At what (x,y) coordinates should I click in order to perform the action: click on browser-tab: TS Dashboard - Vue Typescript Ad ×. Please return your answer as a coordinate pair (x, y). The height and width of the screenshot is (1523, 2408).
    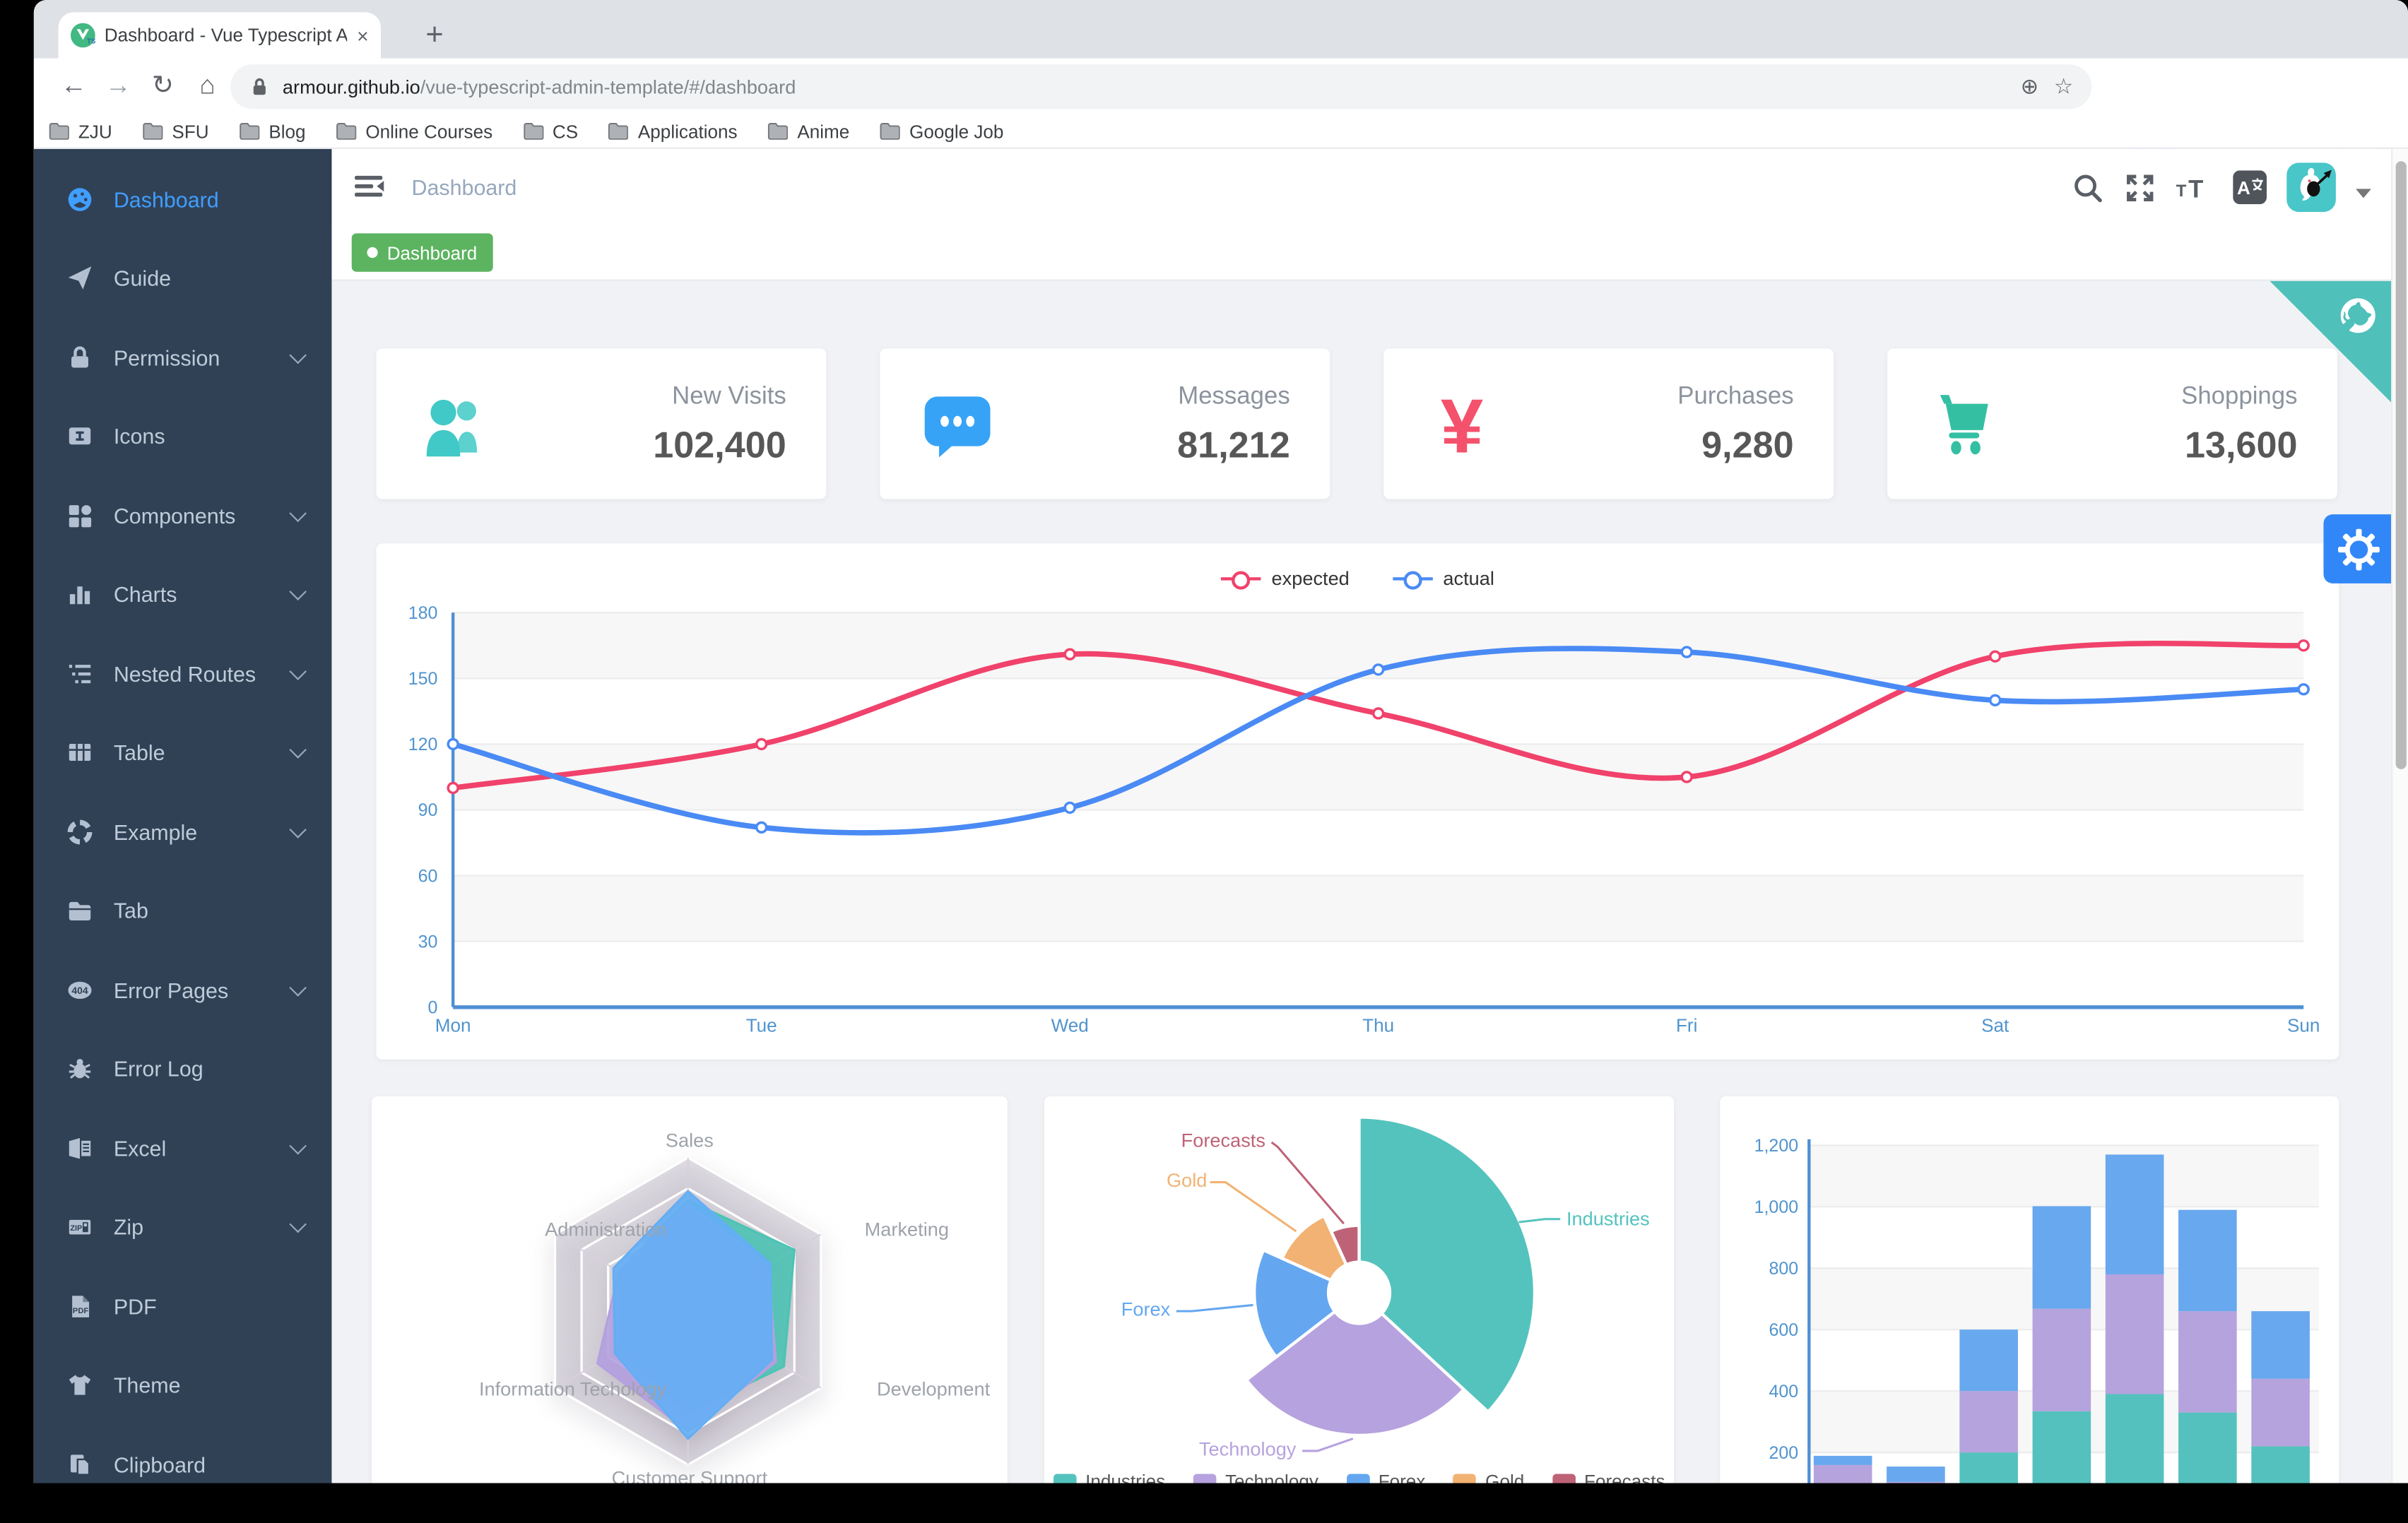
    Looking at the image, I should click on (220, 35).